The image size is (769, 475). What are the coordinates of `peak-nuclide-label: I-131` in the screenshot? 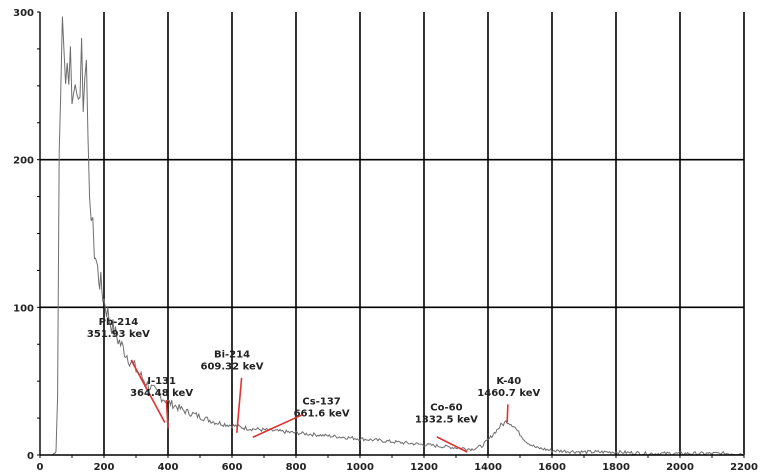 It's located at (161, 381).